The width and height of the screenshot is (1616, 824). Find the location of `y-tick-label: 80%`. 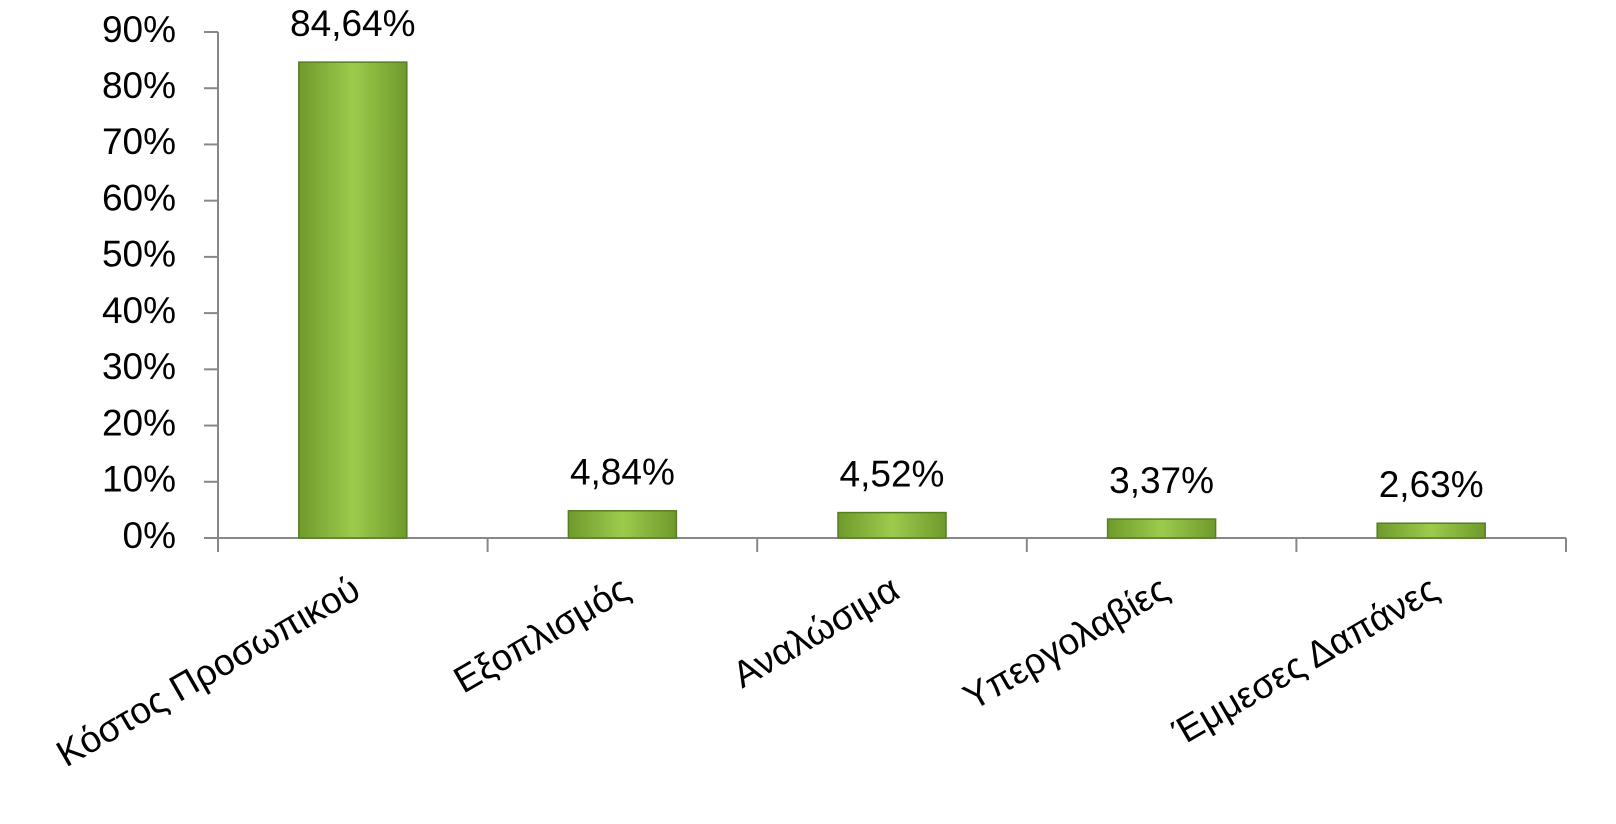

y-tick-label: 80% is located at coordinates (139, 85).